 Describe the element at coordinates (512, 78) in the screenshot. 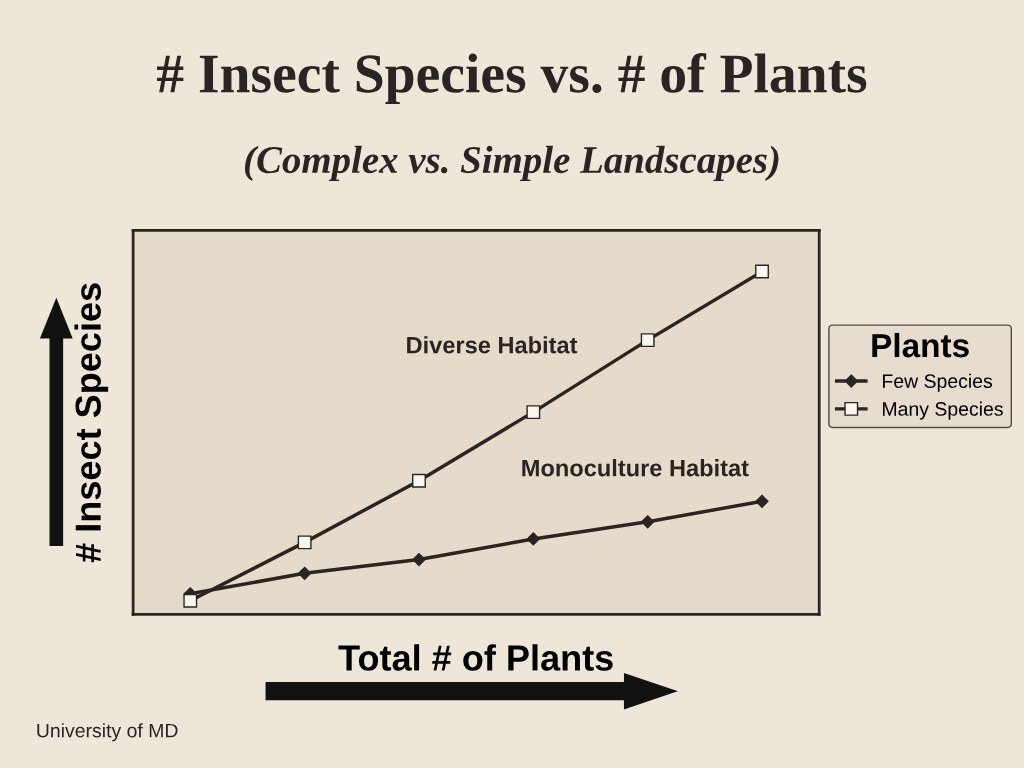

I see `chart-title: # Insect Species vs. # of Plants` at that location.